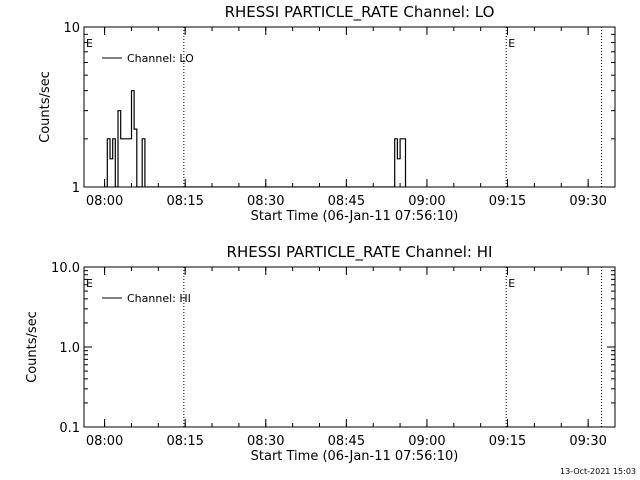 The image size is (640, 480). I want to click on chart1-x-tick-label: 09:00, so click(426, 201).